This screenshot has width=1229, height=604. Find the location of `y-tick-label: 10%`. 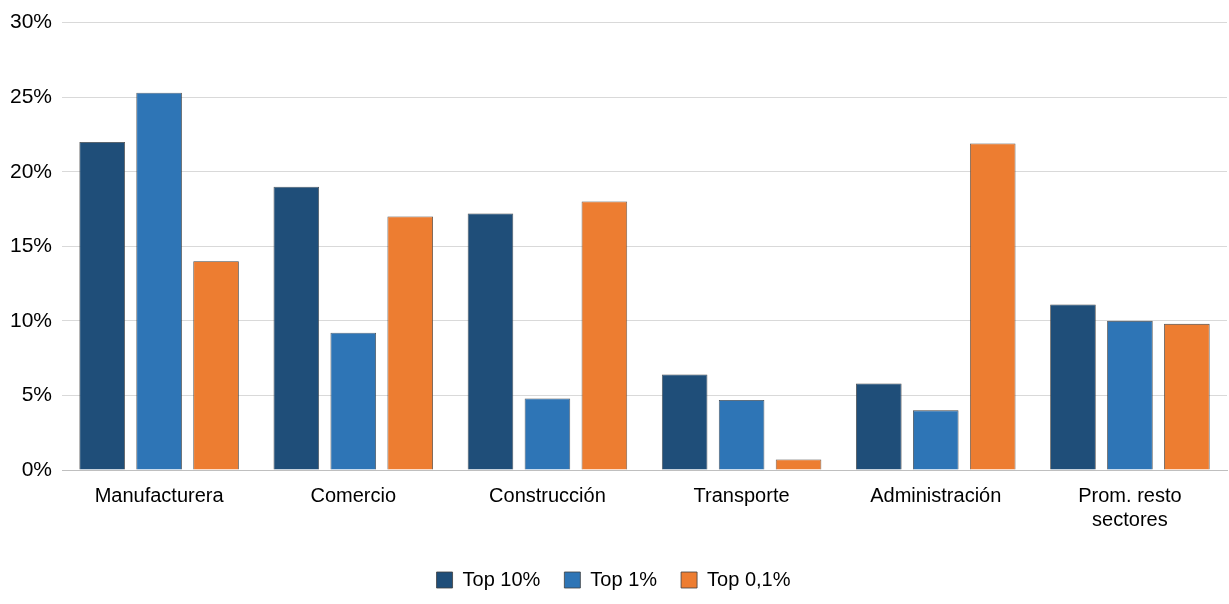

y-tick-label: 10% is located at coordinates (31, 319).